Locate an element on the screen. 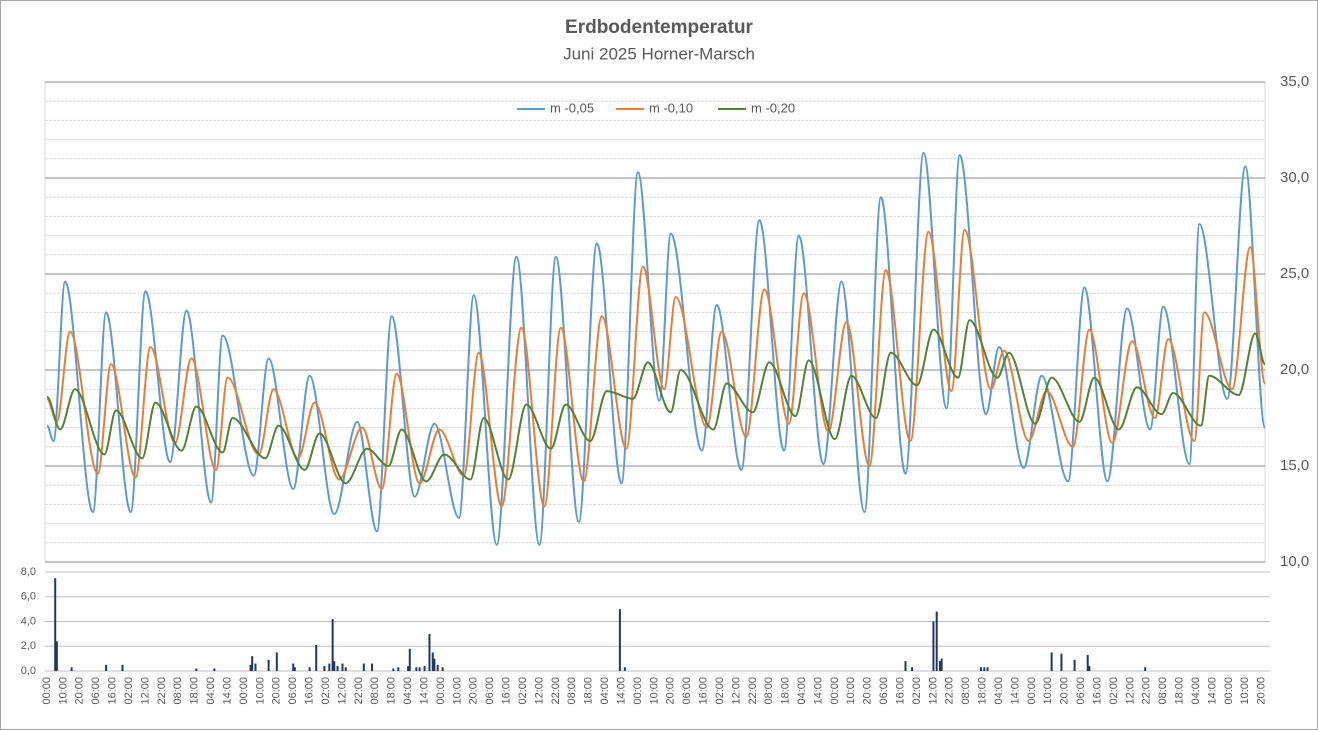  chart-subtitle: Juni 2025 Horner-Marsch is located at coordinates (659, 53).